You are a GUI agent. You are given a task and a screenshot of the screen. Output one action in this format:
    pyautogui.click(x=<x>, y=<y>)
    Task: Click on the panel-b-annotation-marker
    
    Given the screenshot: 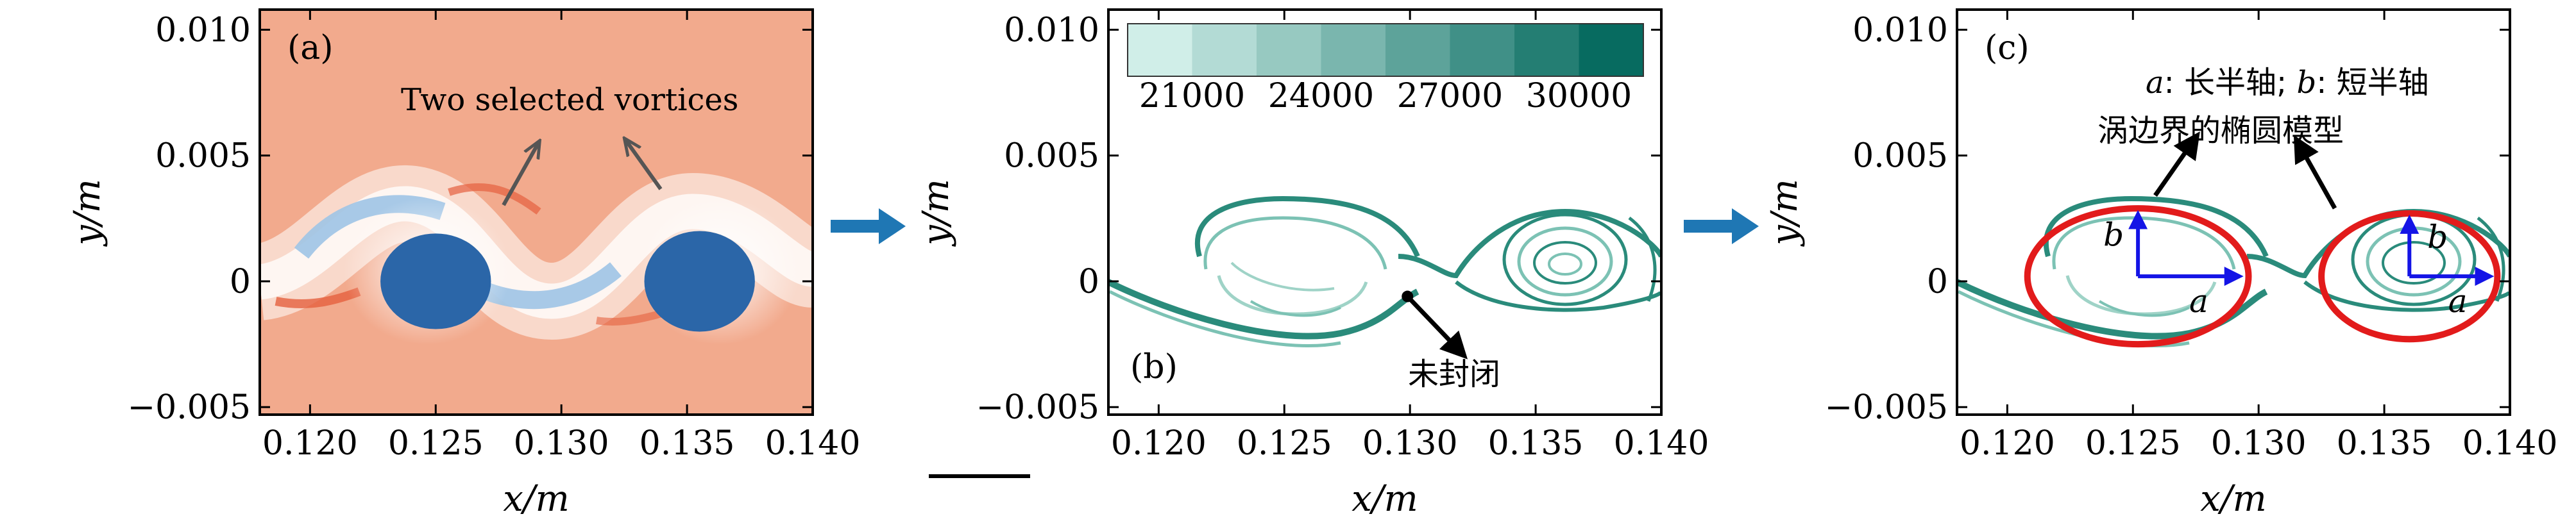 What is the action you would take?
    pyautogui.click(x=1435, y=325)
    